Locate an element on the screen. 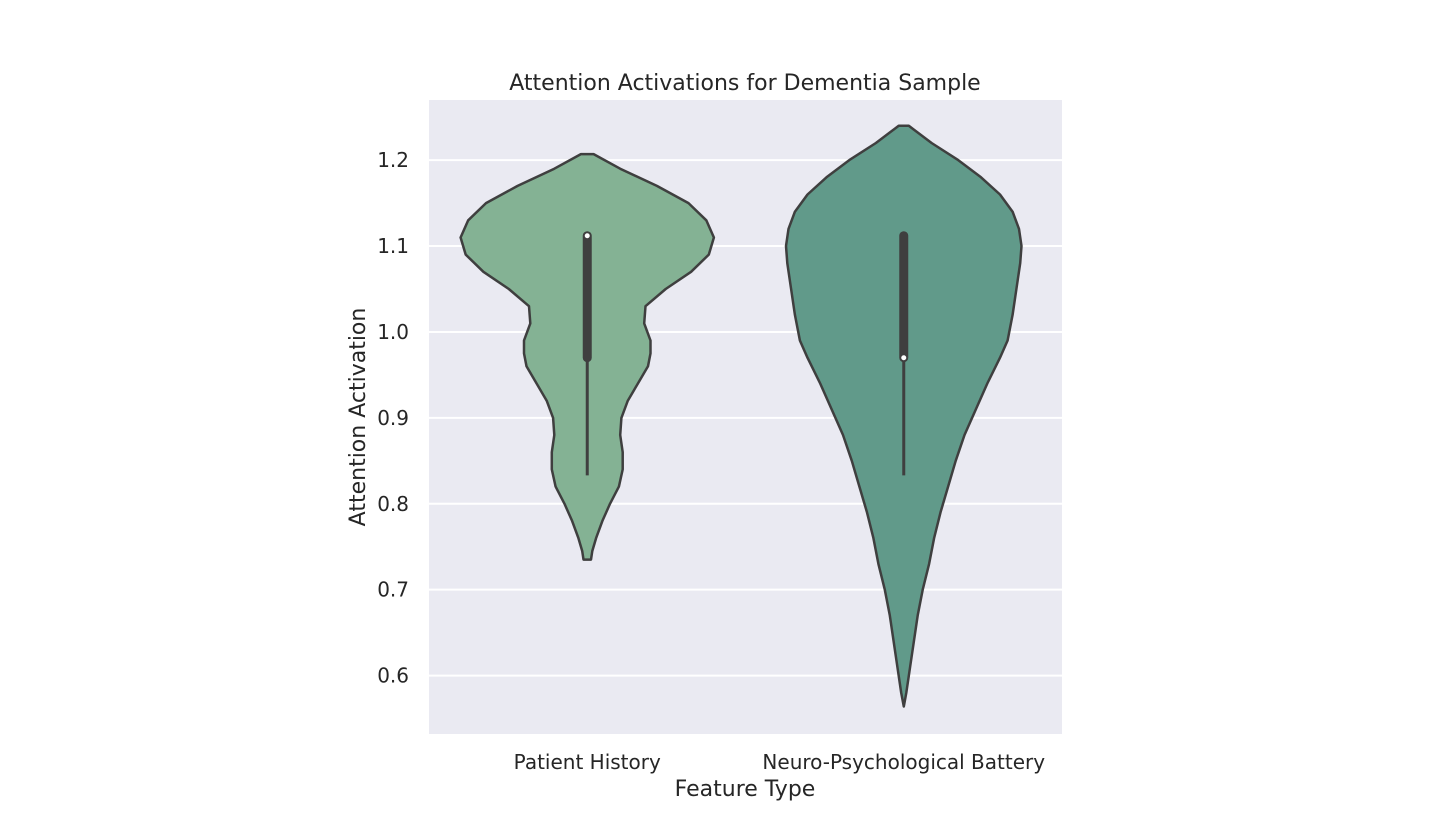 This screenshot has width=1452, height=826. y-tick-label: 0.6 is located at coordinates (393, 676).